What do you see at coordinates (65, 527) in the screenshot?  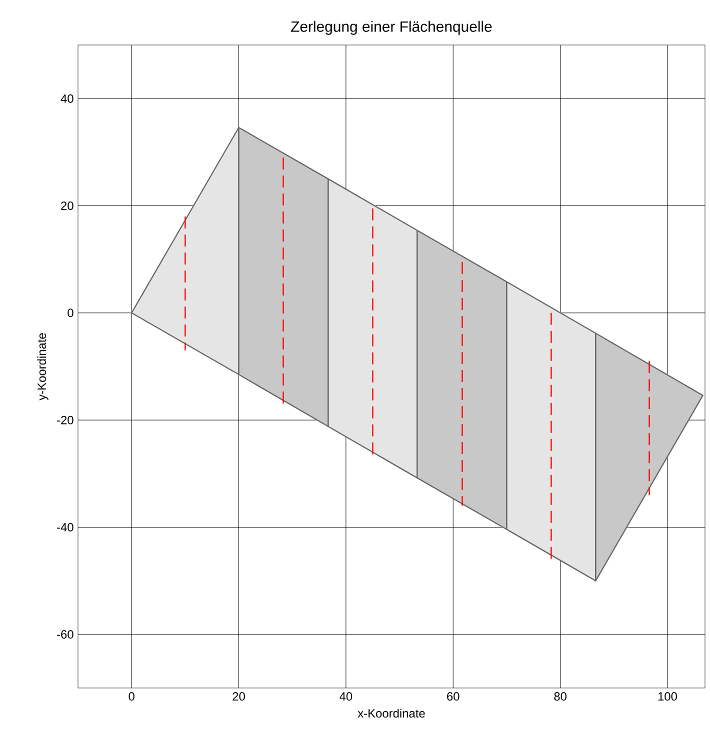 I see `y-tick-label: -40` at bounding box center [65, 527].